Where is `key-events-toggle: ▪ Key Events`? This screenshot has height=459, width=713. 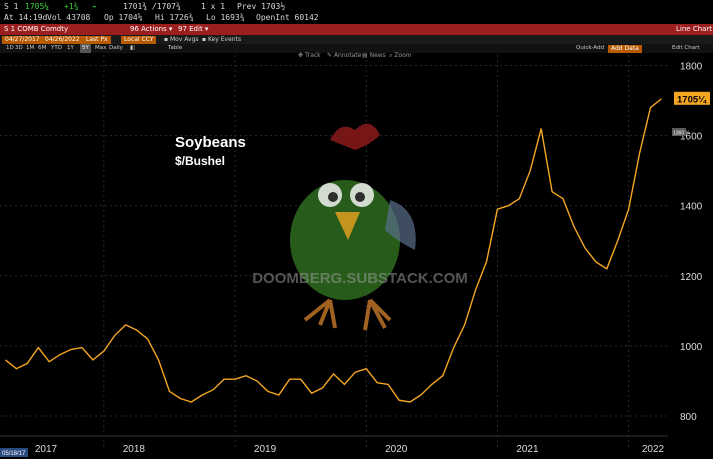 key-events-toggle: ▪ Key Events is located at coordinates (222, 39).